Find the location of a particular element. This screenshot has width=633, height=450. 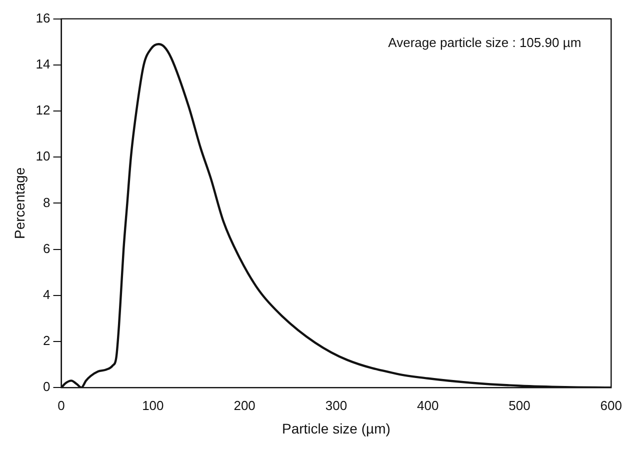

y-tick-label: 14 is located at coordinates (43, 64).